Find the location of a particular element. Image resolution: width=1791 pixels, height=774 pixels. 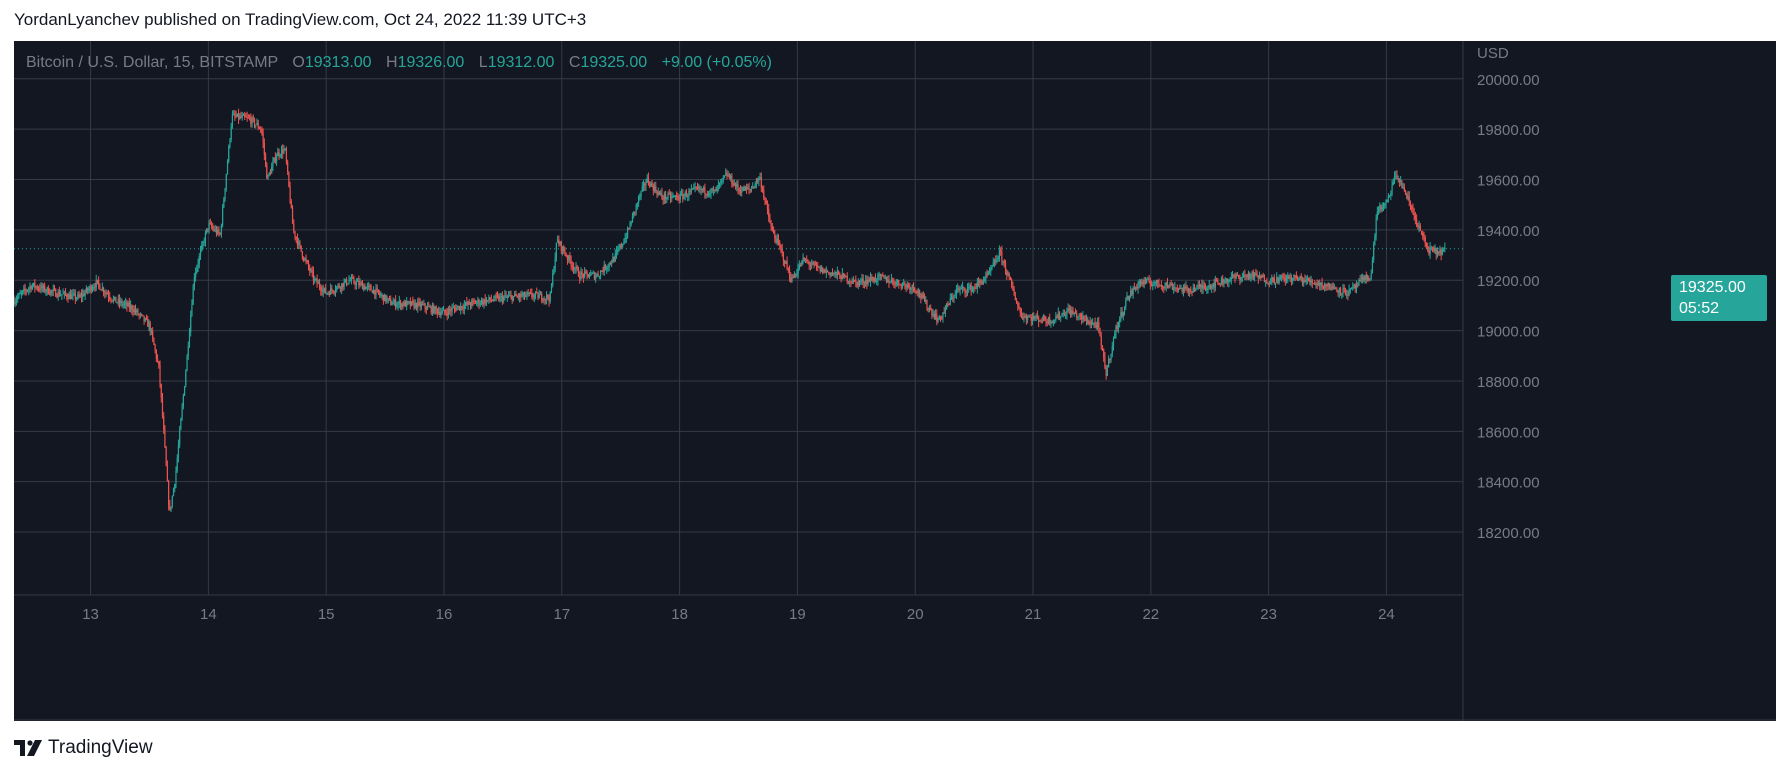

footer-brand: TradingView is located at coordinates (83, 748).